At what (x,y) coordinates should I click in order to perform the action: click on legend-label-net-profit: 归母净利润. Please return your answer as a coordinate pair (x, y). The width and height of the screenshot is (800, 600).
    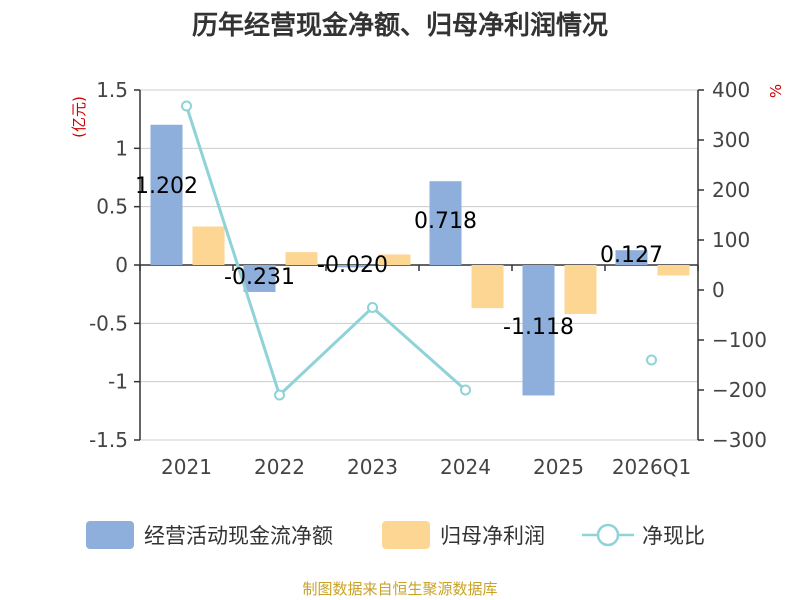
    Looking at the image, I should click on (492, 536).